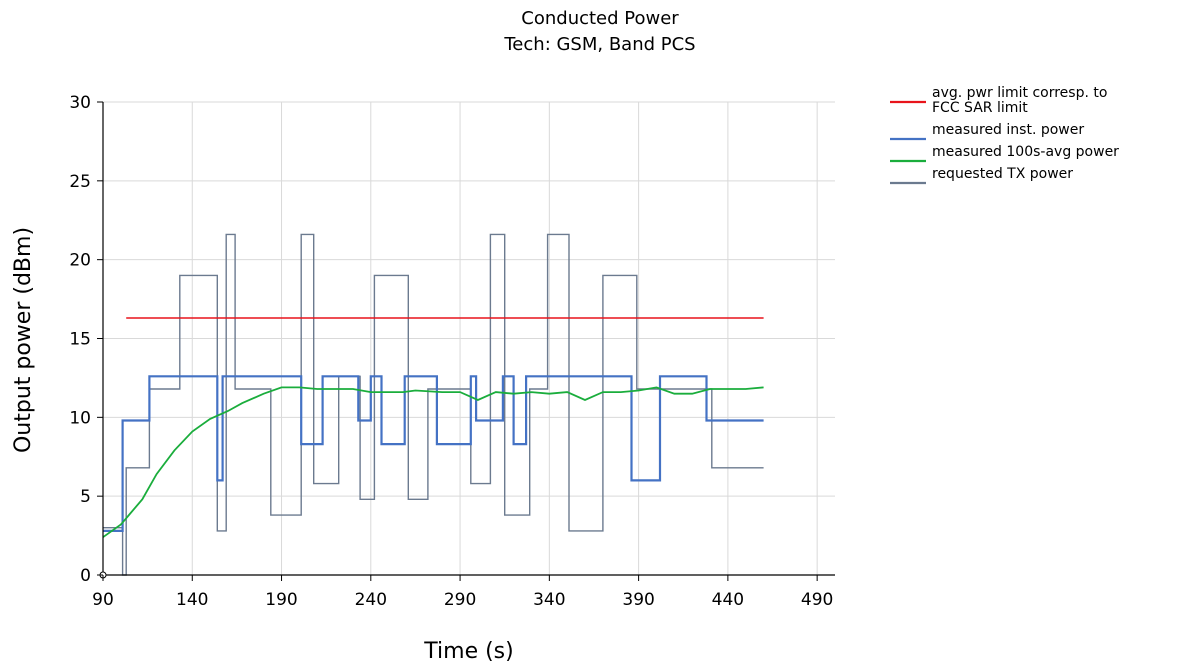 The height and width of the screenshot is (671, 1182). I want to click on x-tick-label: 190, so click(281, 600).